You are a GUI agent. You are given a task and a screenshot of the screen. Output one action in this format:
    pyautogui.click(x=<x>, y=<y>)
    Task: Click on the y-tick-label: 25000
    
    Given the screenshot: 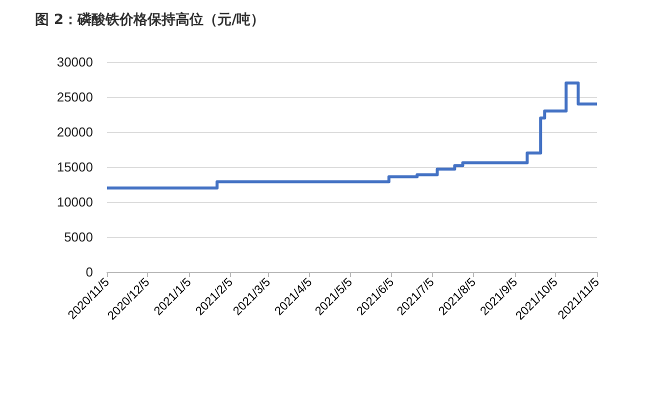 What is the action you would take?
    pyautogui.click(x=74, y=97)
    